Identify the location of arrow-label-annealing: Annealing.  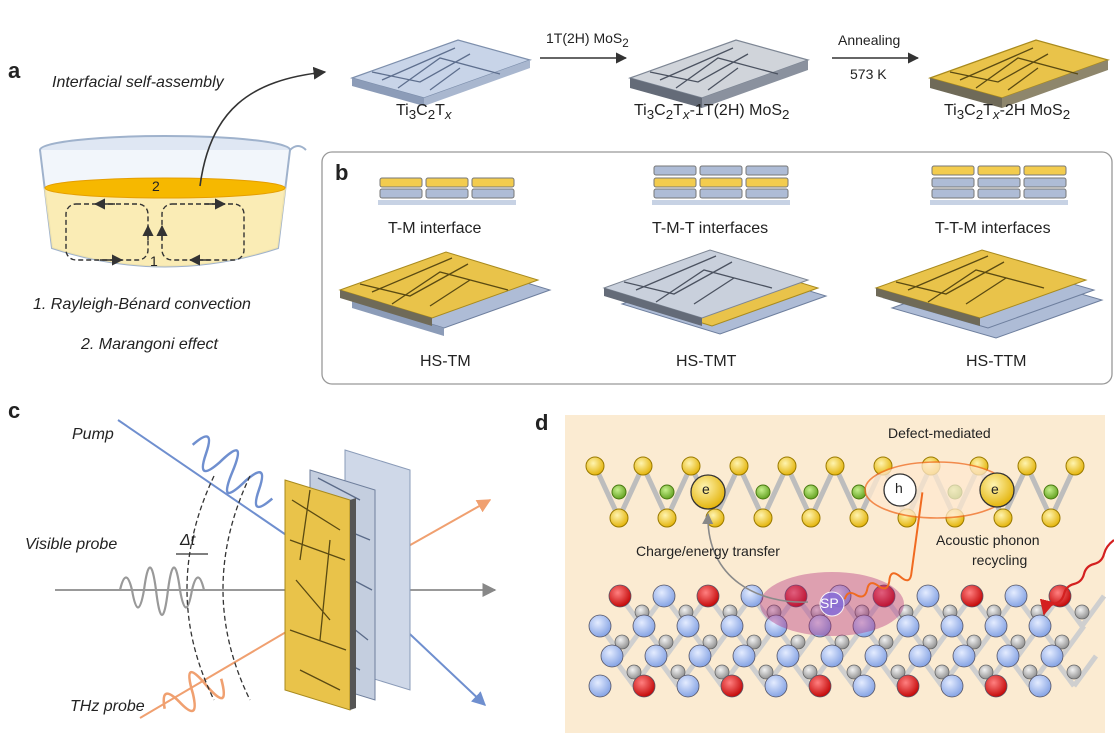
(869, 40).